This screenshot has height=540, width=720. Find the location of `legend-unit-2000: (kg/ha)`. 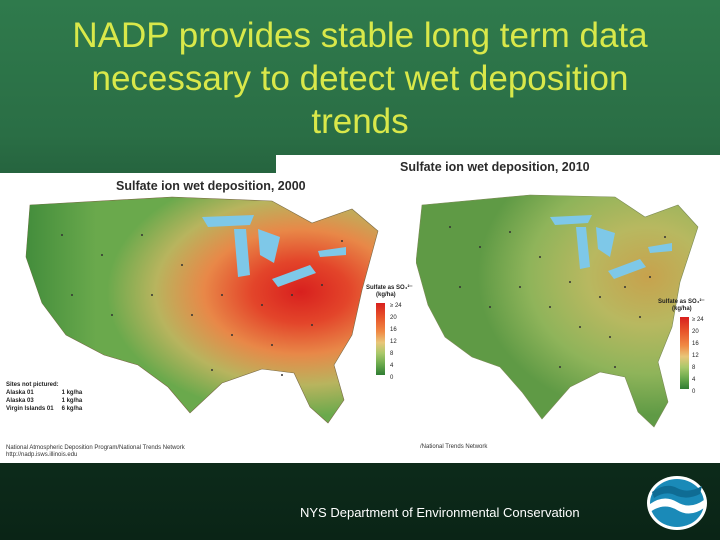

legend-unit-2000: (kg/ha) is located at coordinates (386, 295).